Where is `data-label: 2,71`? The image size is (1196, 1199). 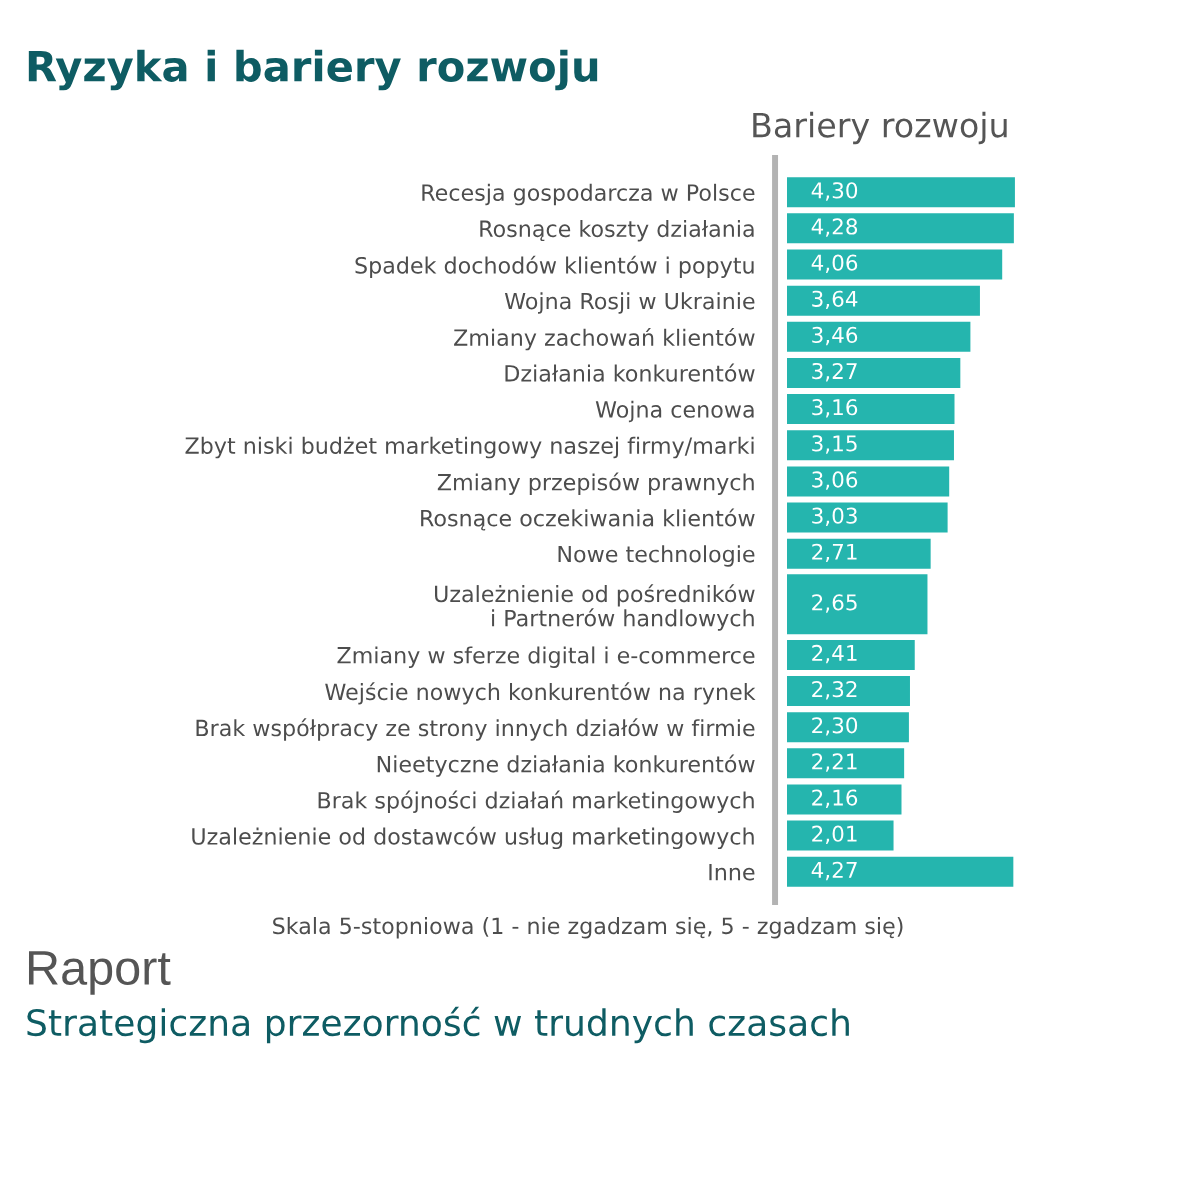 data-label: 2,71 is located at coordinates (834, 553).